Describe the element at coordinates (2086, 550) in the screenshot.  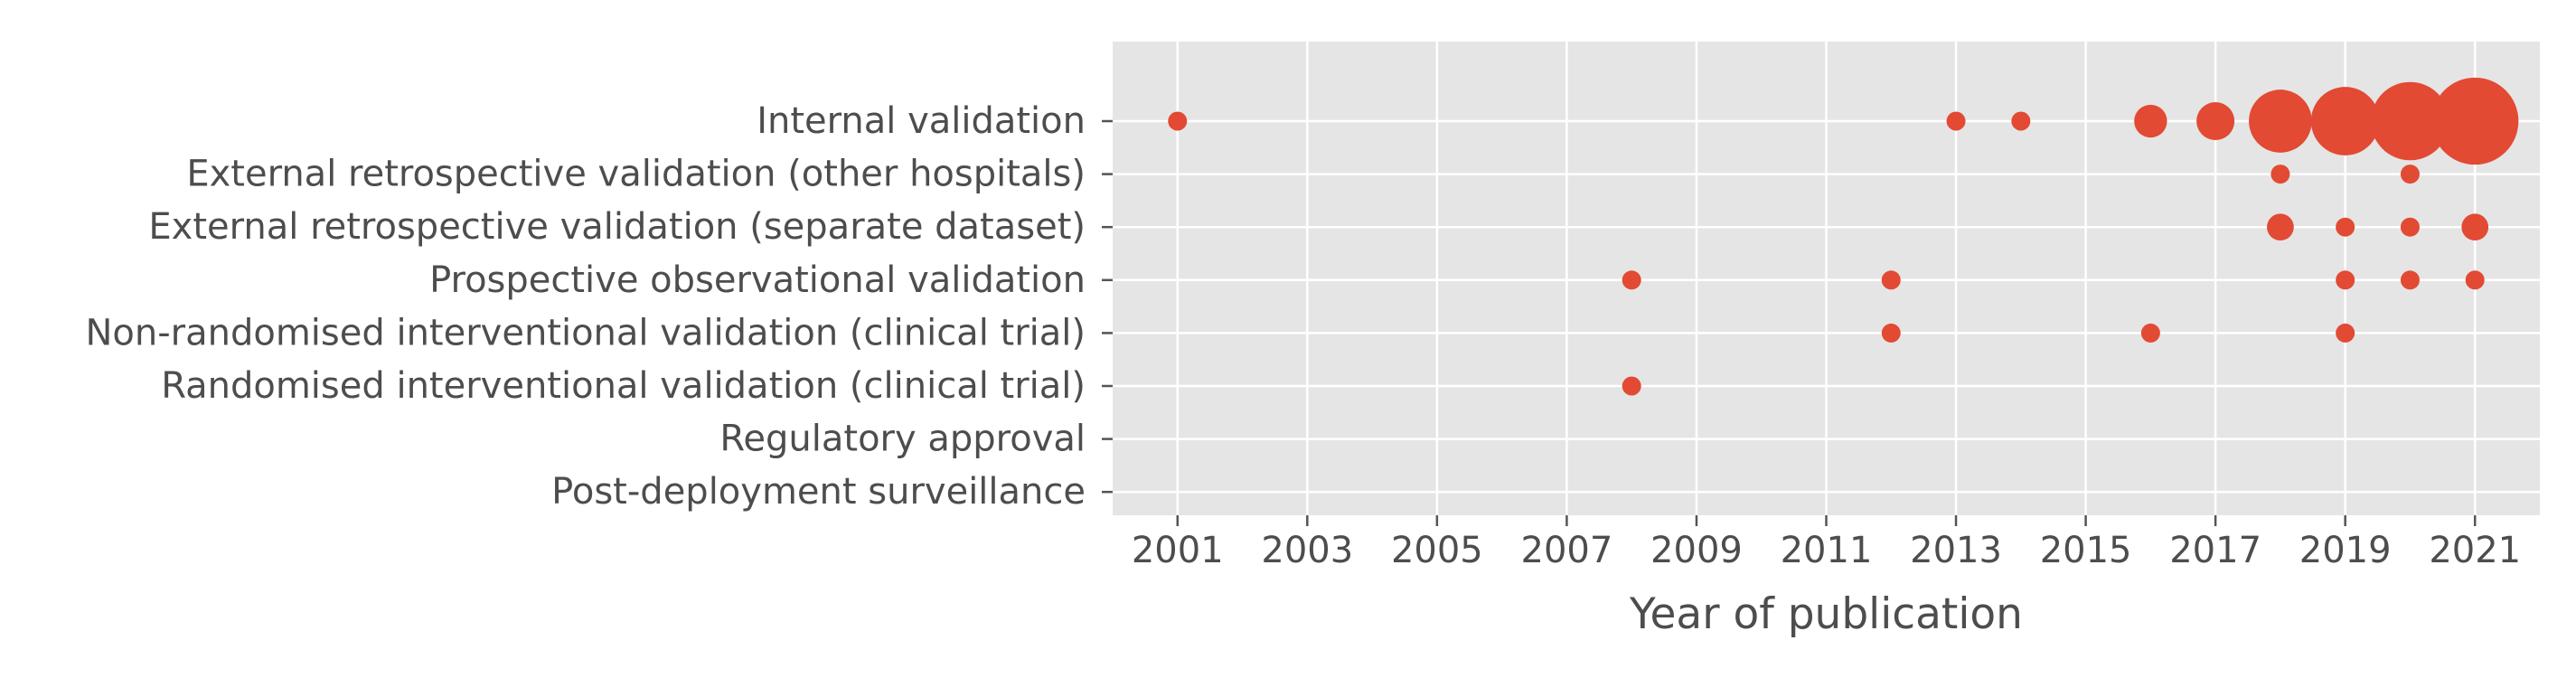
I see `x-tick-label: 2015` at that location.